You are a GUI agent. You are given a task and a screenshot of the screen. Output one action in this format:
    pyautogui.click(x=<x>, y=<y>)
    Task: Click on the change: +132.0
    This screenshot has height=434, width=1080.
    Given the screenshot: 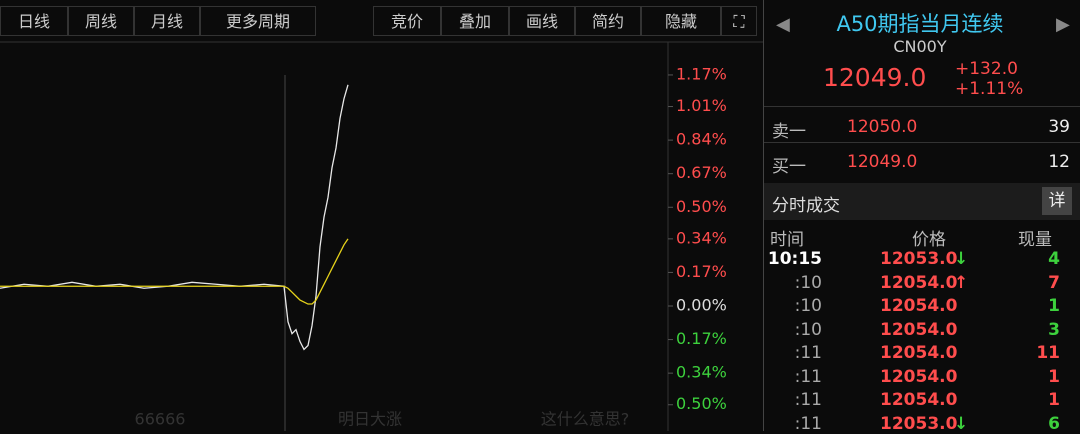 What is the action you would take?
    pyautogui.click(x=986, y=69)
    